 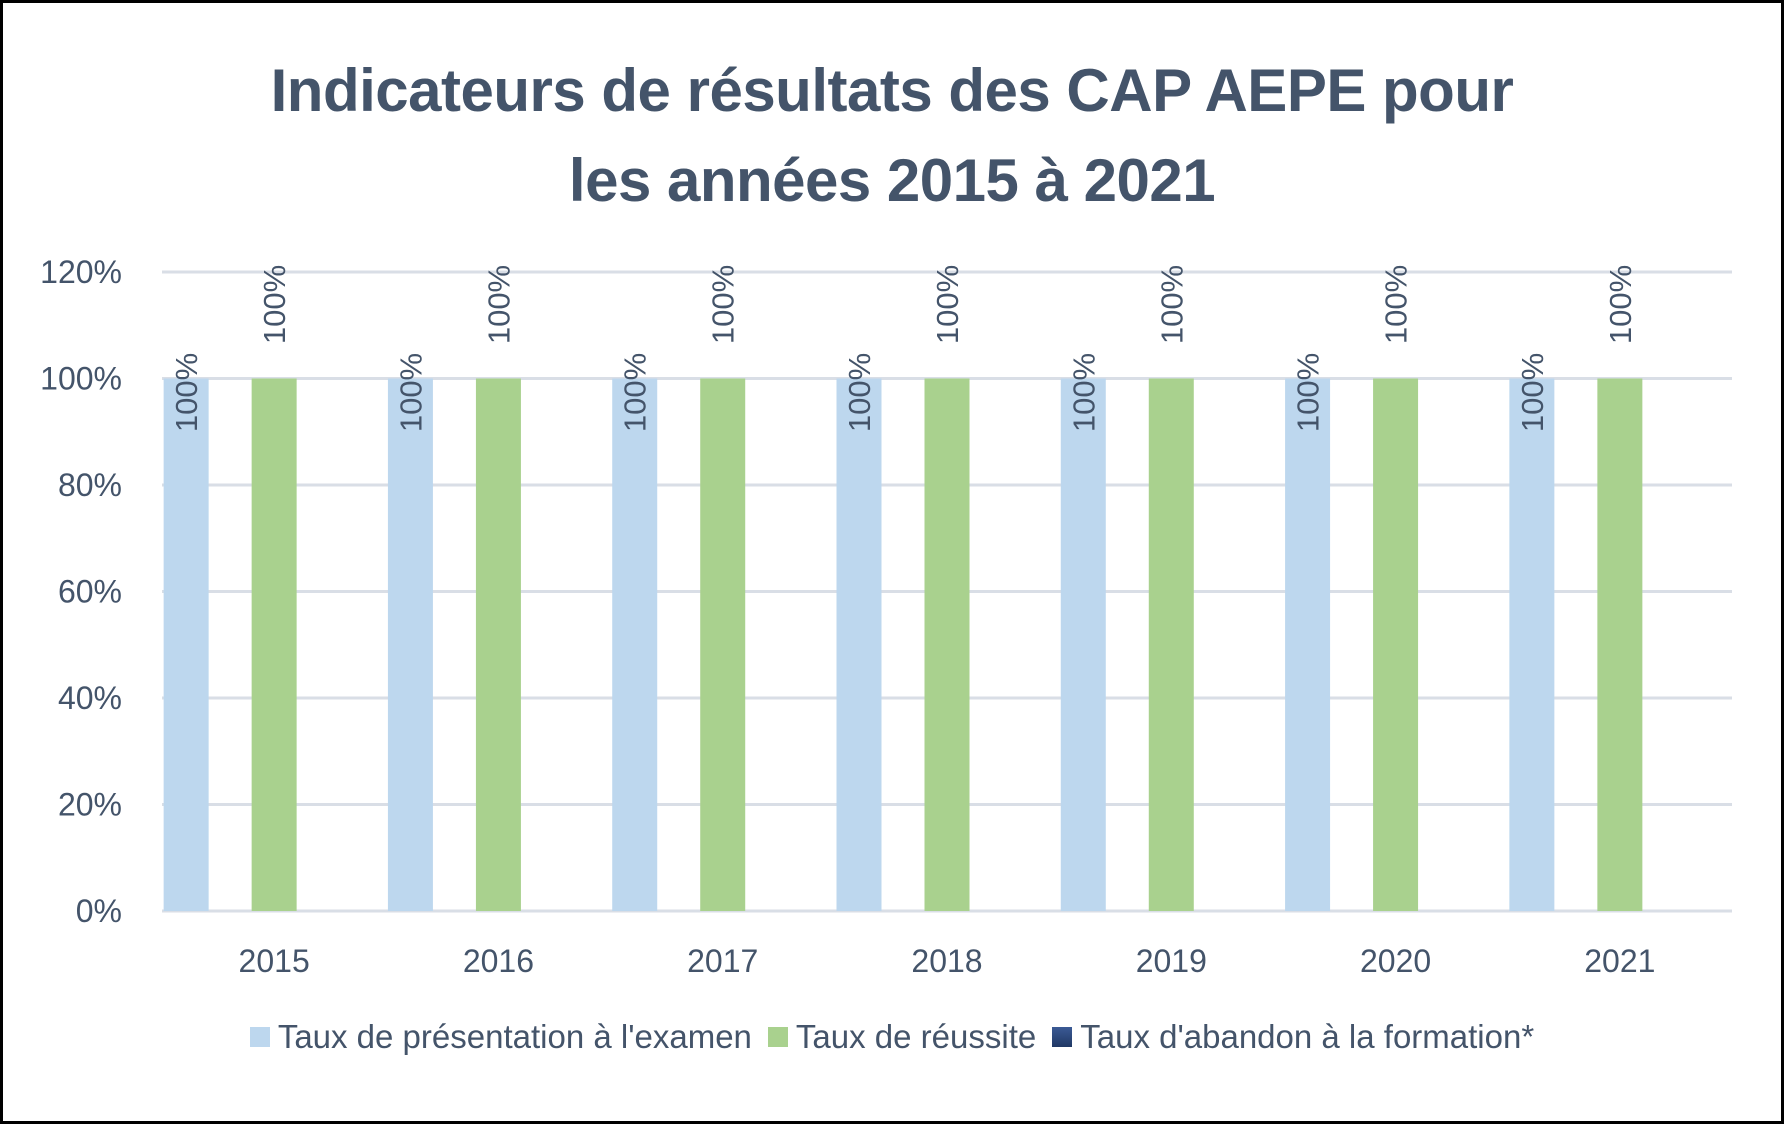 I want to click on x-tick-label: 2021, so click(x=1619, y=961).